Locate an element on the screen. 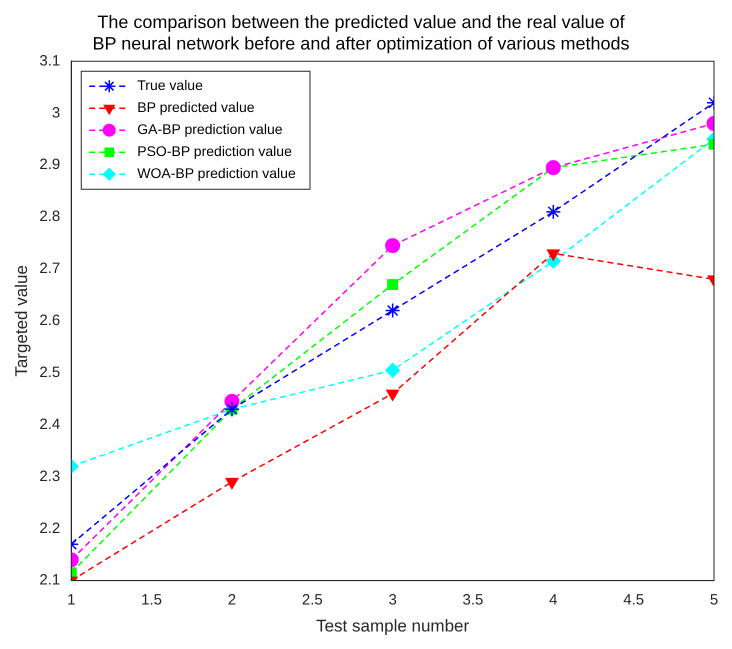  x-tick-label: 5 is located at coordinates (714, 600).